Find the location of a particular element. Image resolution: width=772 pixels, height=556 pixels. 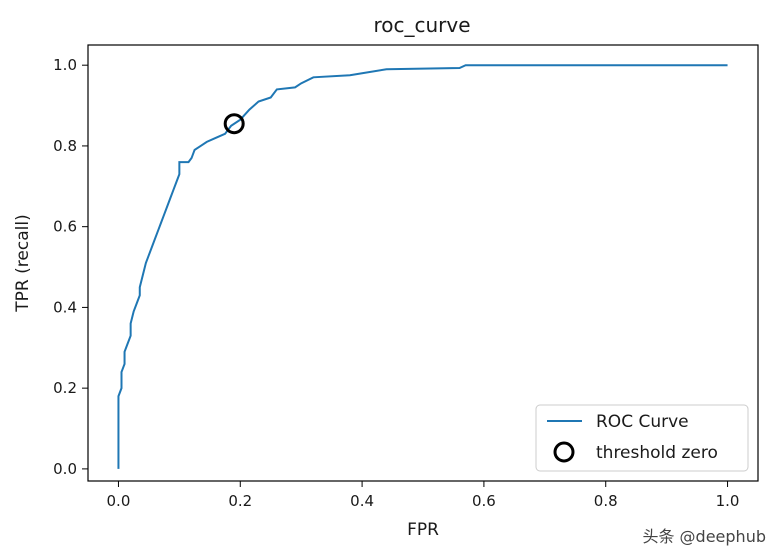

legend: ROC Curve threshold zero is located at coordinates (642, 438).